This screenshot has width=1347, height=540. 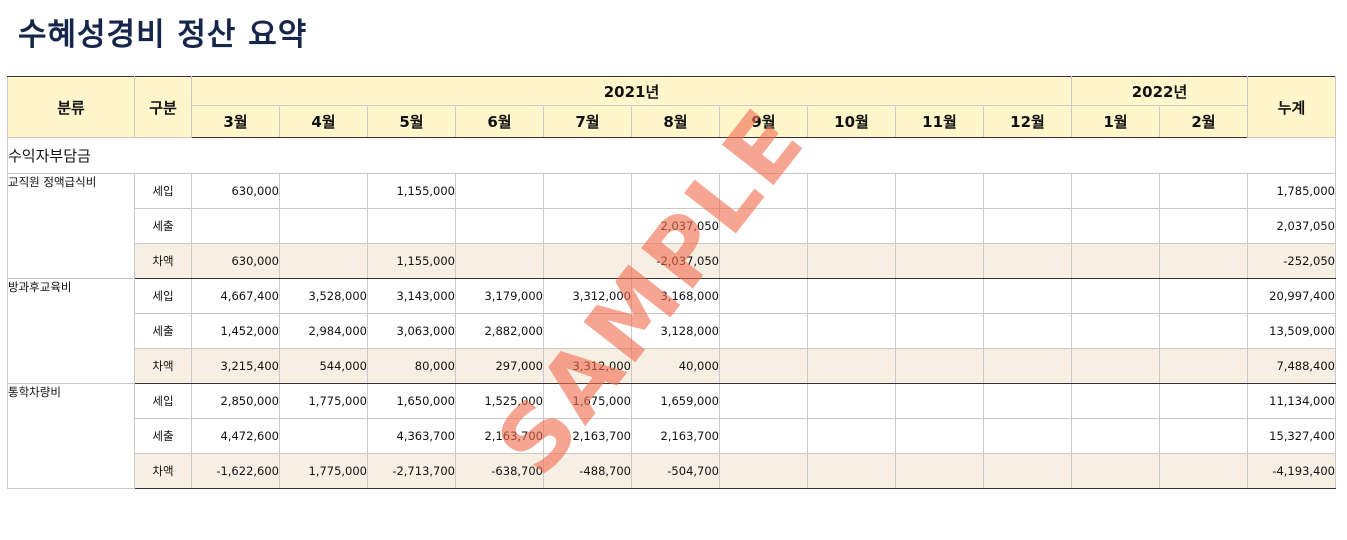 What do you see at coordinates (631, 91) in the screenshot?
I see `header-year-2021: 2021년` at bounding box center [631, 91].